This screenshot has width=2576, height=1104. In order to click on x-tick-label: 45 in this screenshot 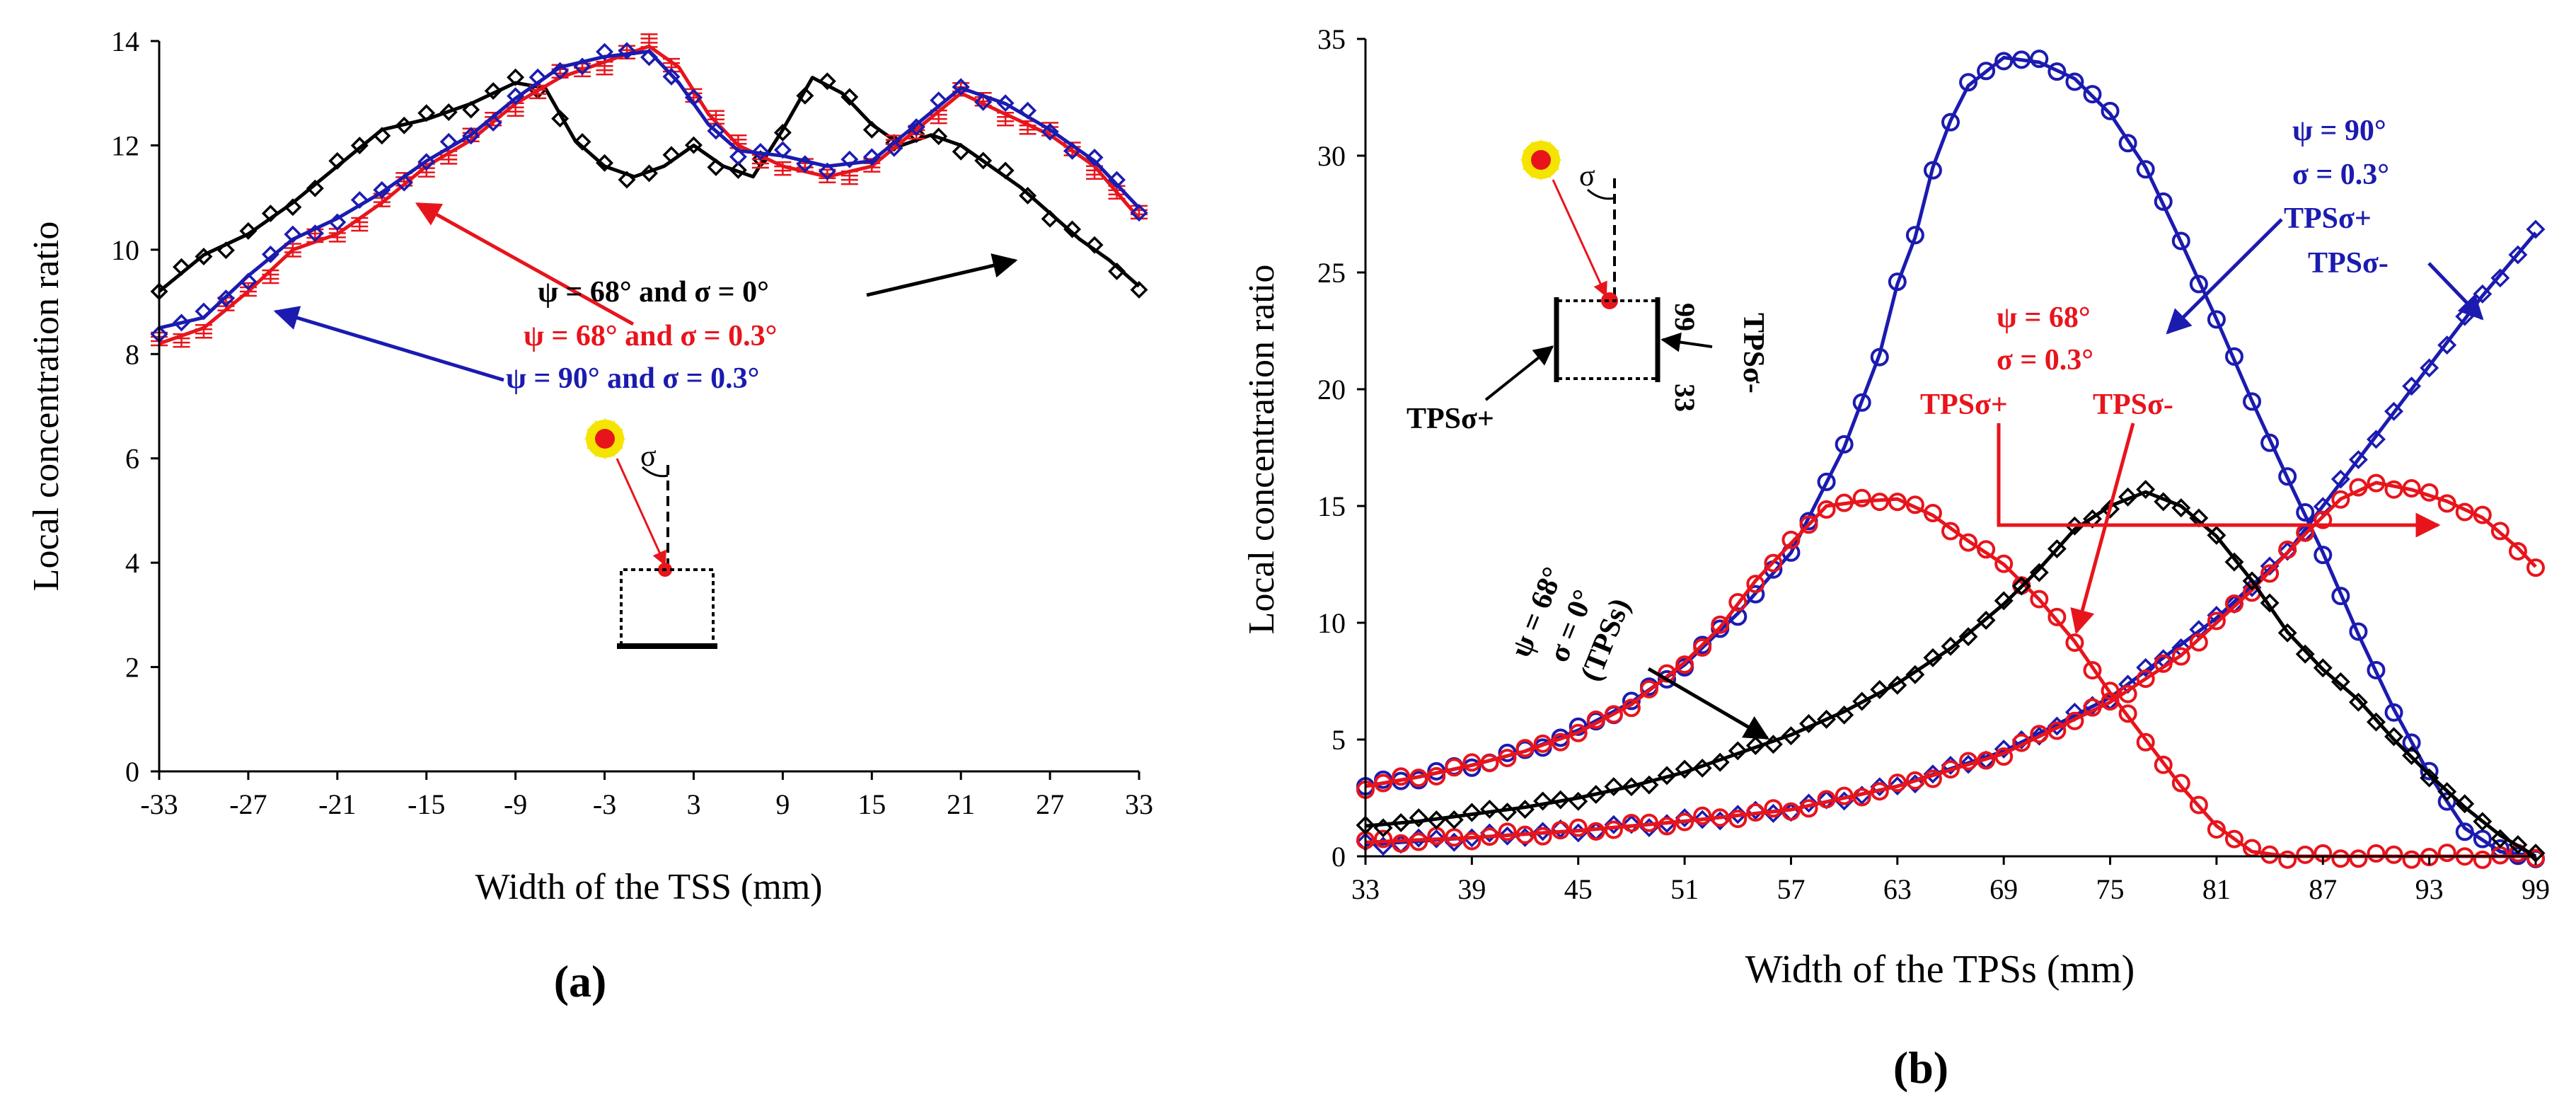, I will do `click(1578, 889)`.